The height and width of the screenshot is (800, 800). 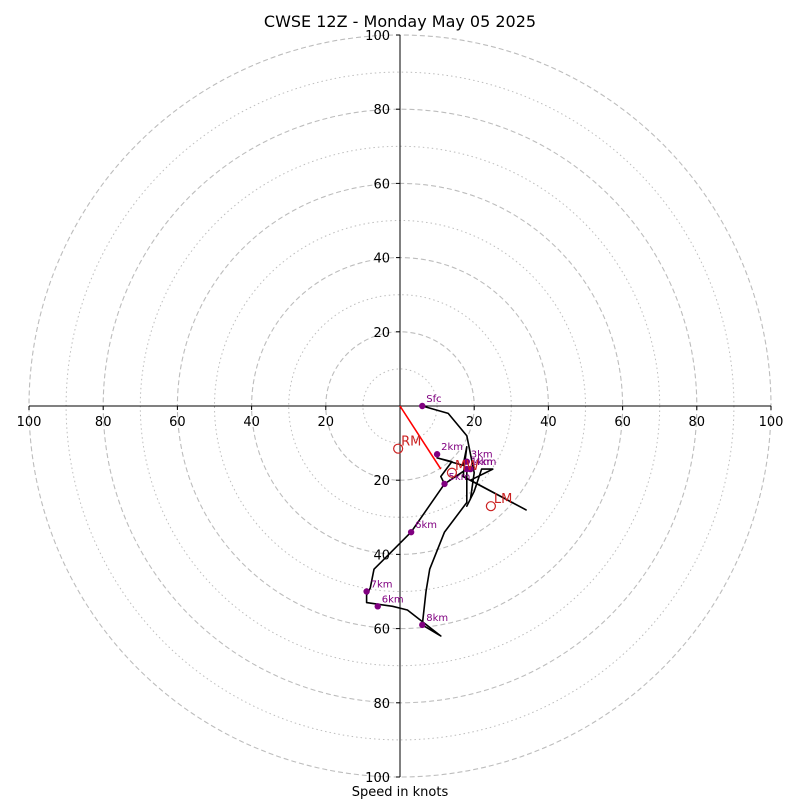 I want to click on height-label: 8km, so click(x=437, y=618).